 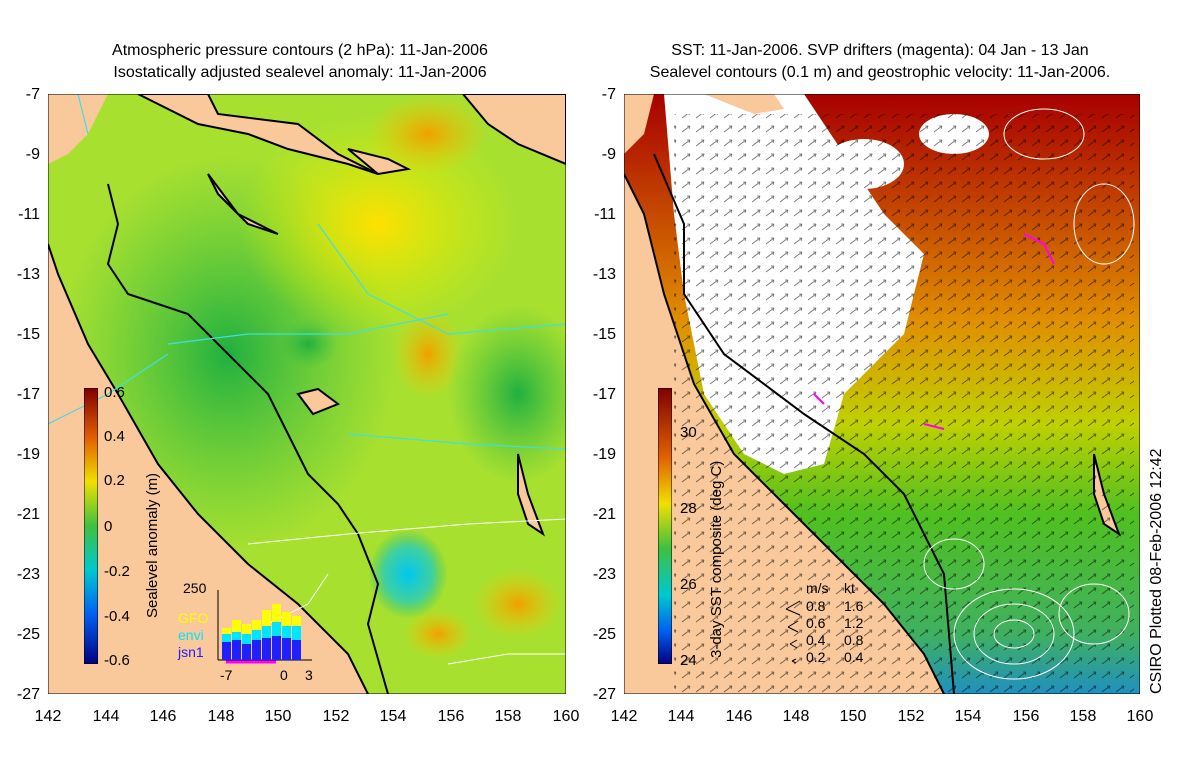 I want to click on left-ytick: -13, so click(x=28, y=274).